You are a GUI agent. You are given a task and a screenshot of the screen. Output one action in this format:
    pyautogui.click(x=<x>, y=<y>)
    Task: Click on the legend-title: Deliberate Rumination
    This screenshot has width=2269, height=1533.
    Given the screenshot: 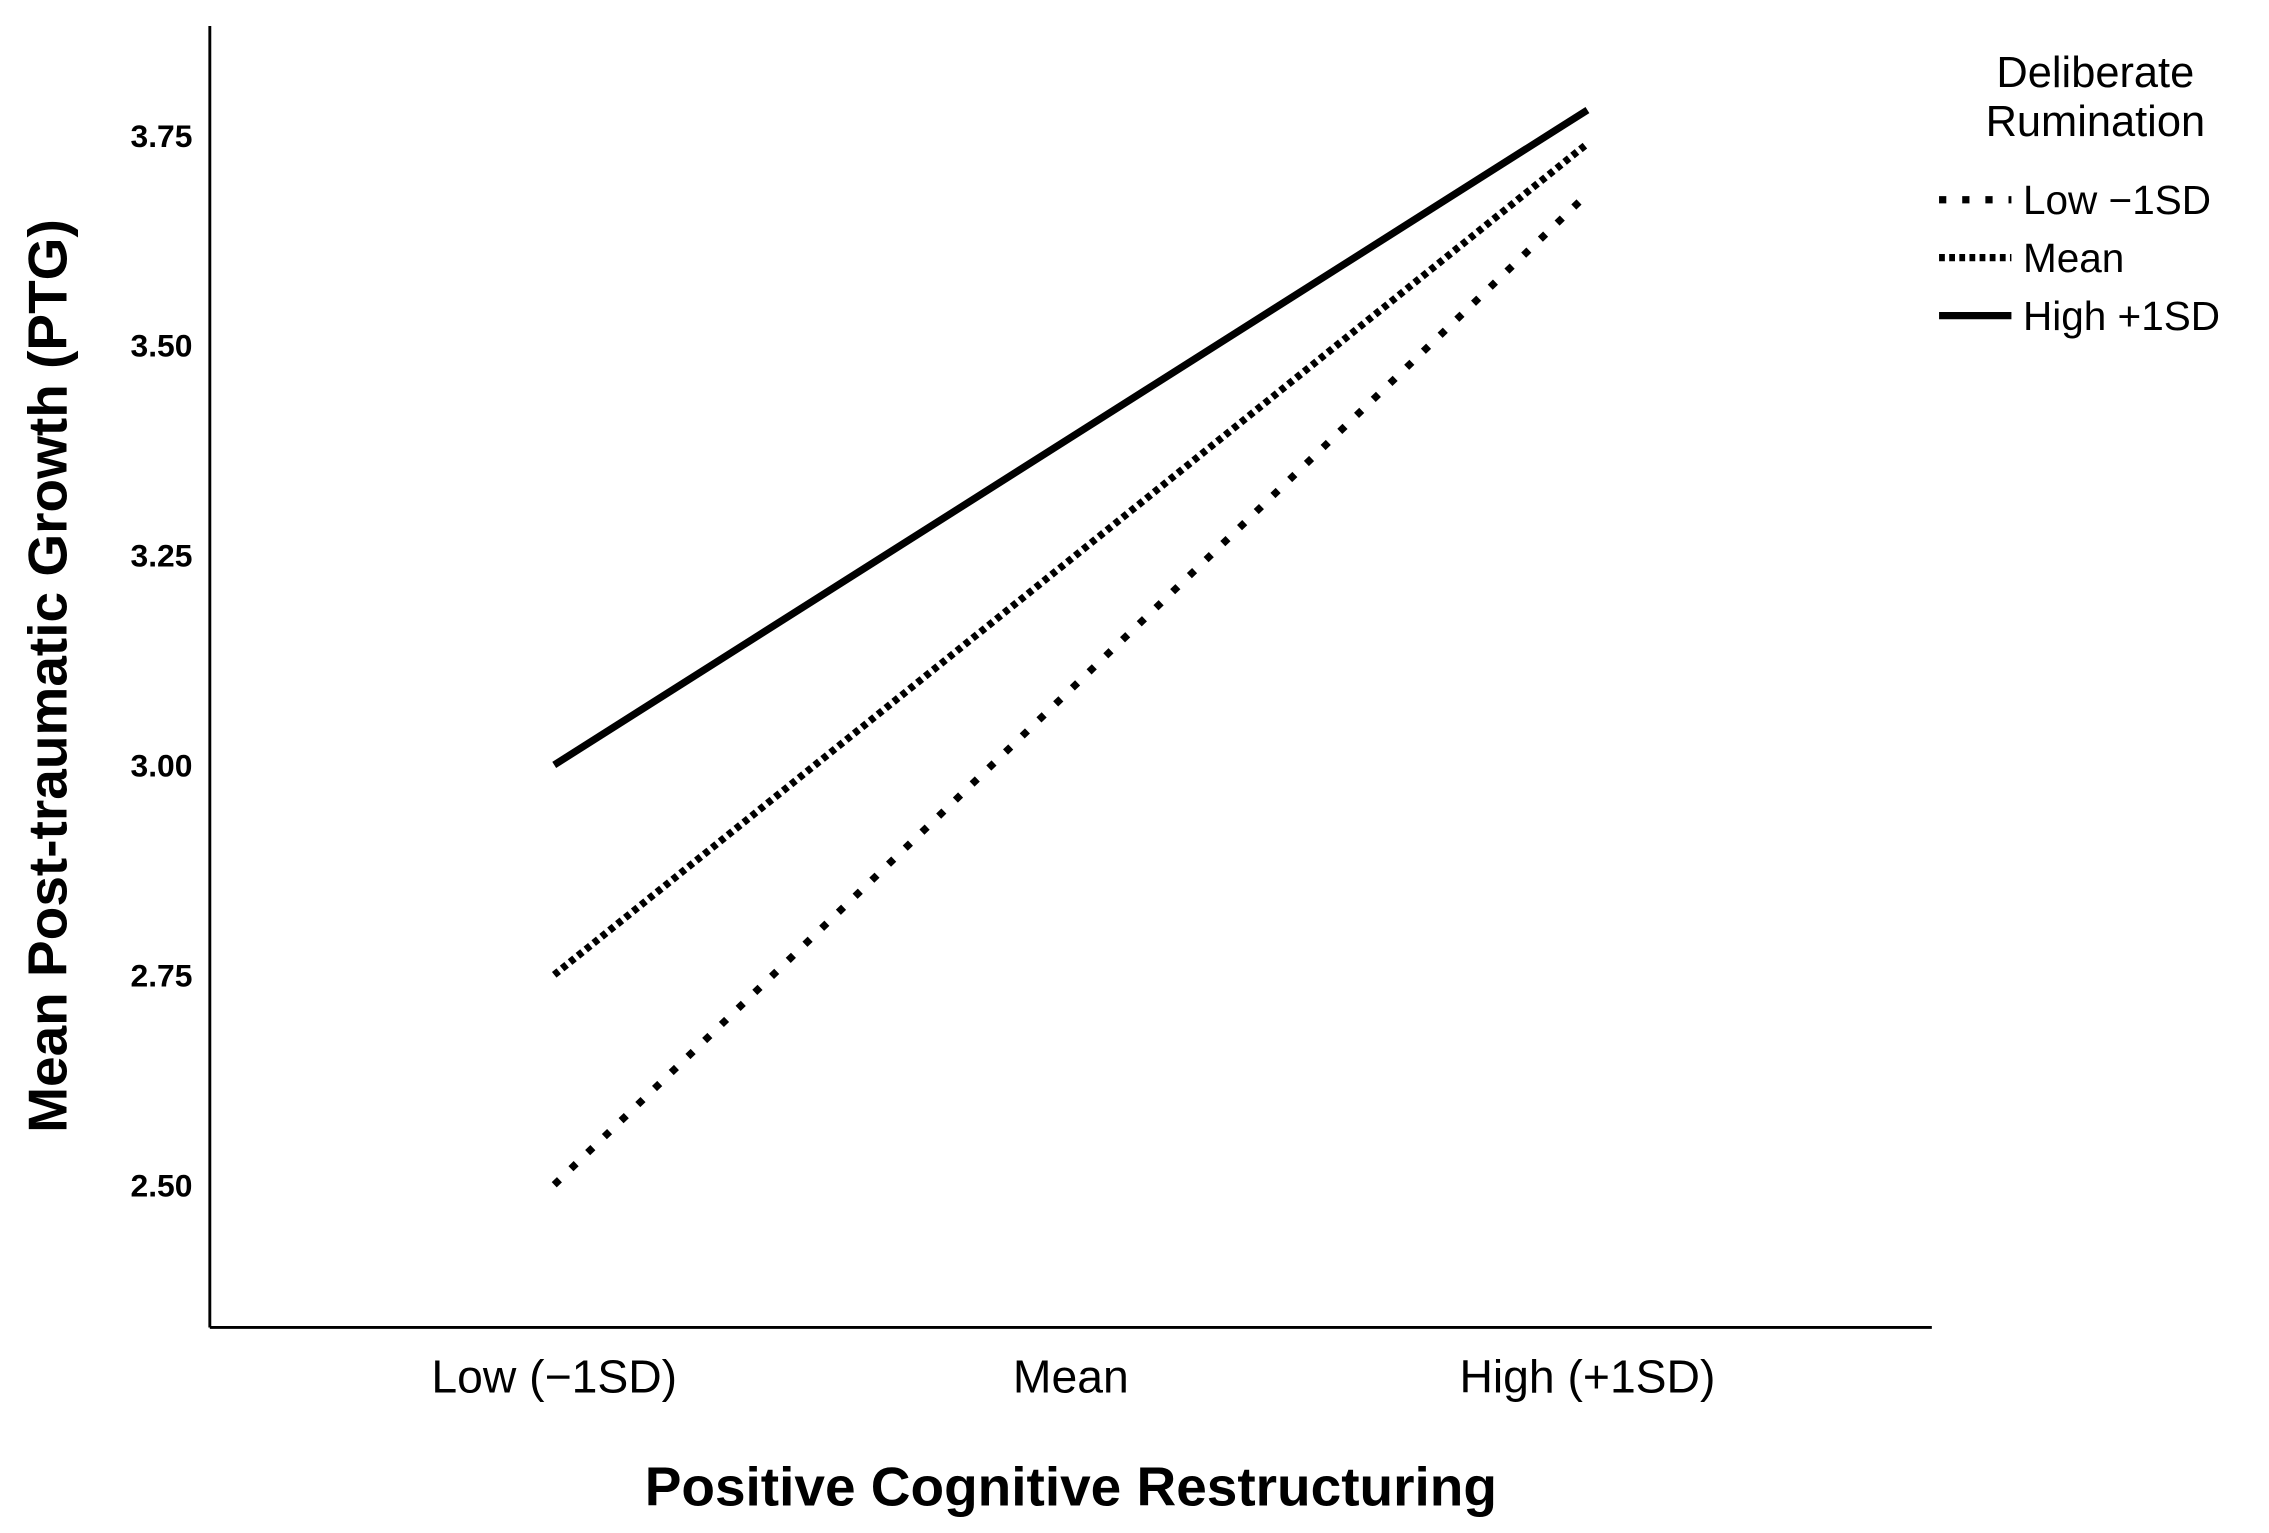 What is the action you would take?
    pyautogui.click(x=2096, y=97)
    